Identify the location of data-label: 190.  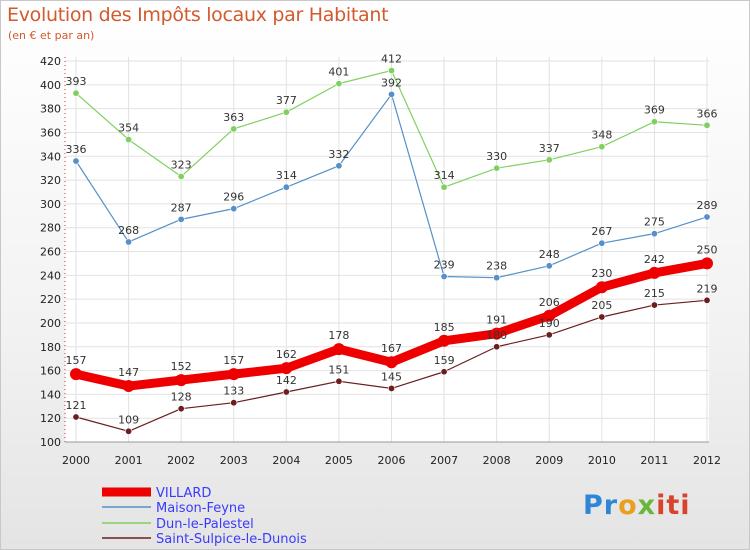
(549, 323).